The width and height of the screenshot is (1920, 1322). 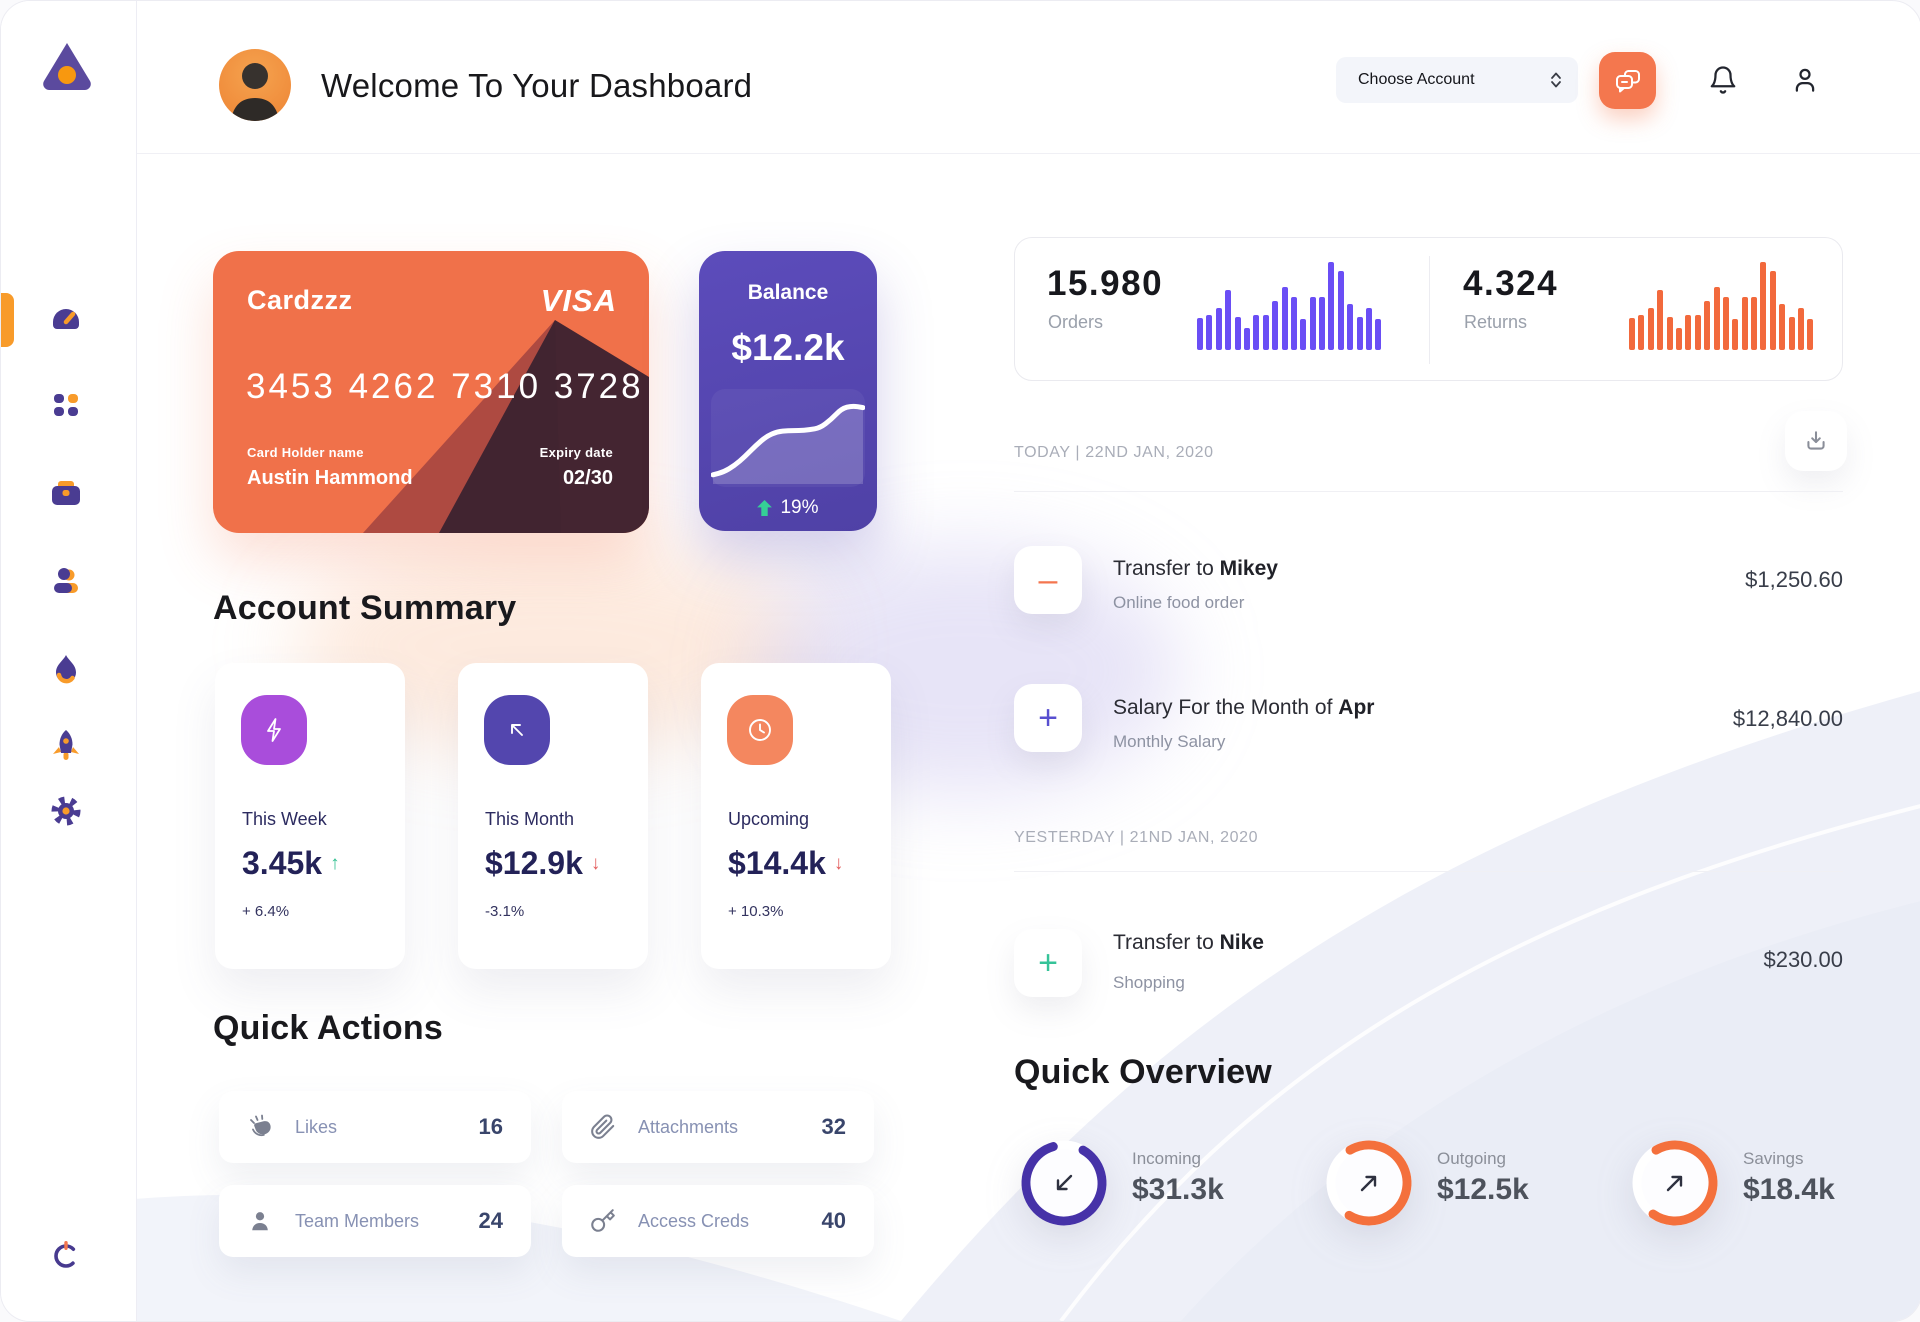 I want to click on incoming-value: $31.3k, so click(x=1178, y=1189).